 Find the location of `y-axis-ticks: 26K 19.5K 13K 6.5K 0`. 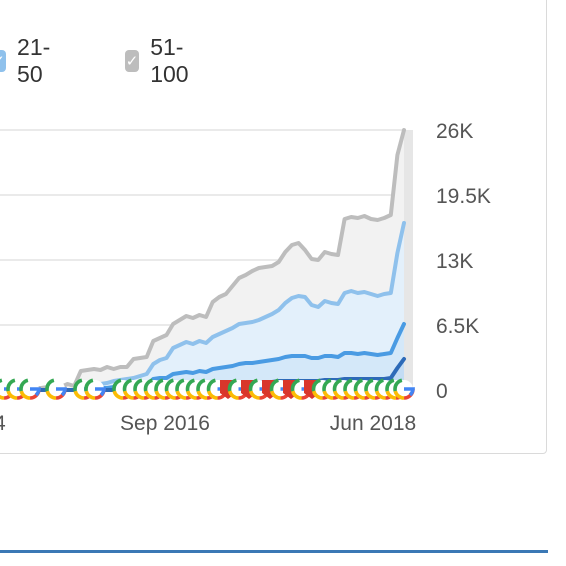

y-axis-ticks: 26K 19.5K 13K 6.5K 0 is located at coordinates (463, 261).